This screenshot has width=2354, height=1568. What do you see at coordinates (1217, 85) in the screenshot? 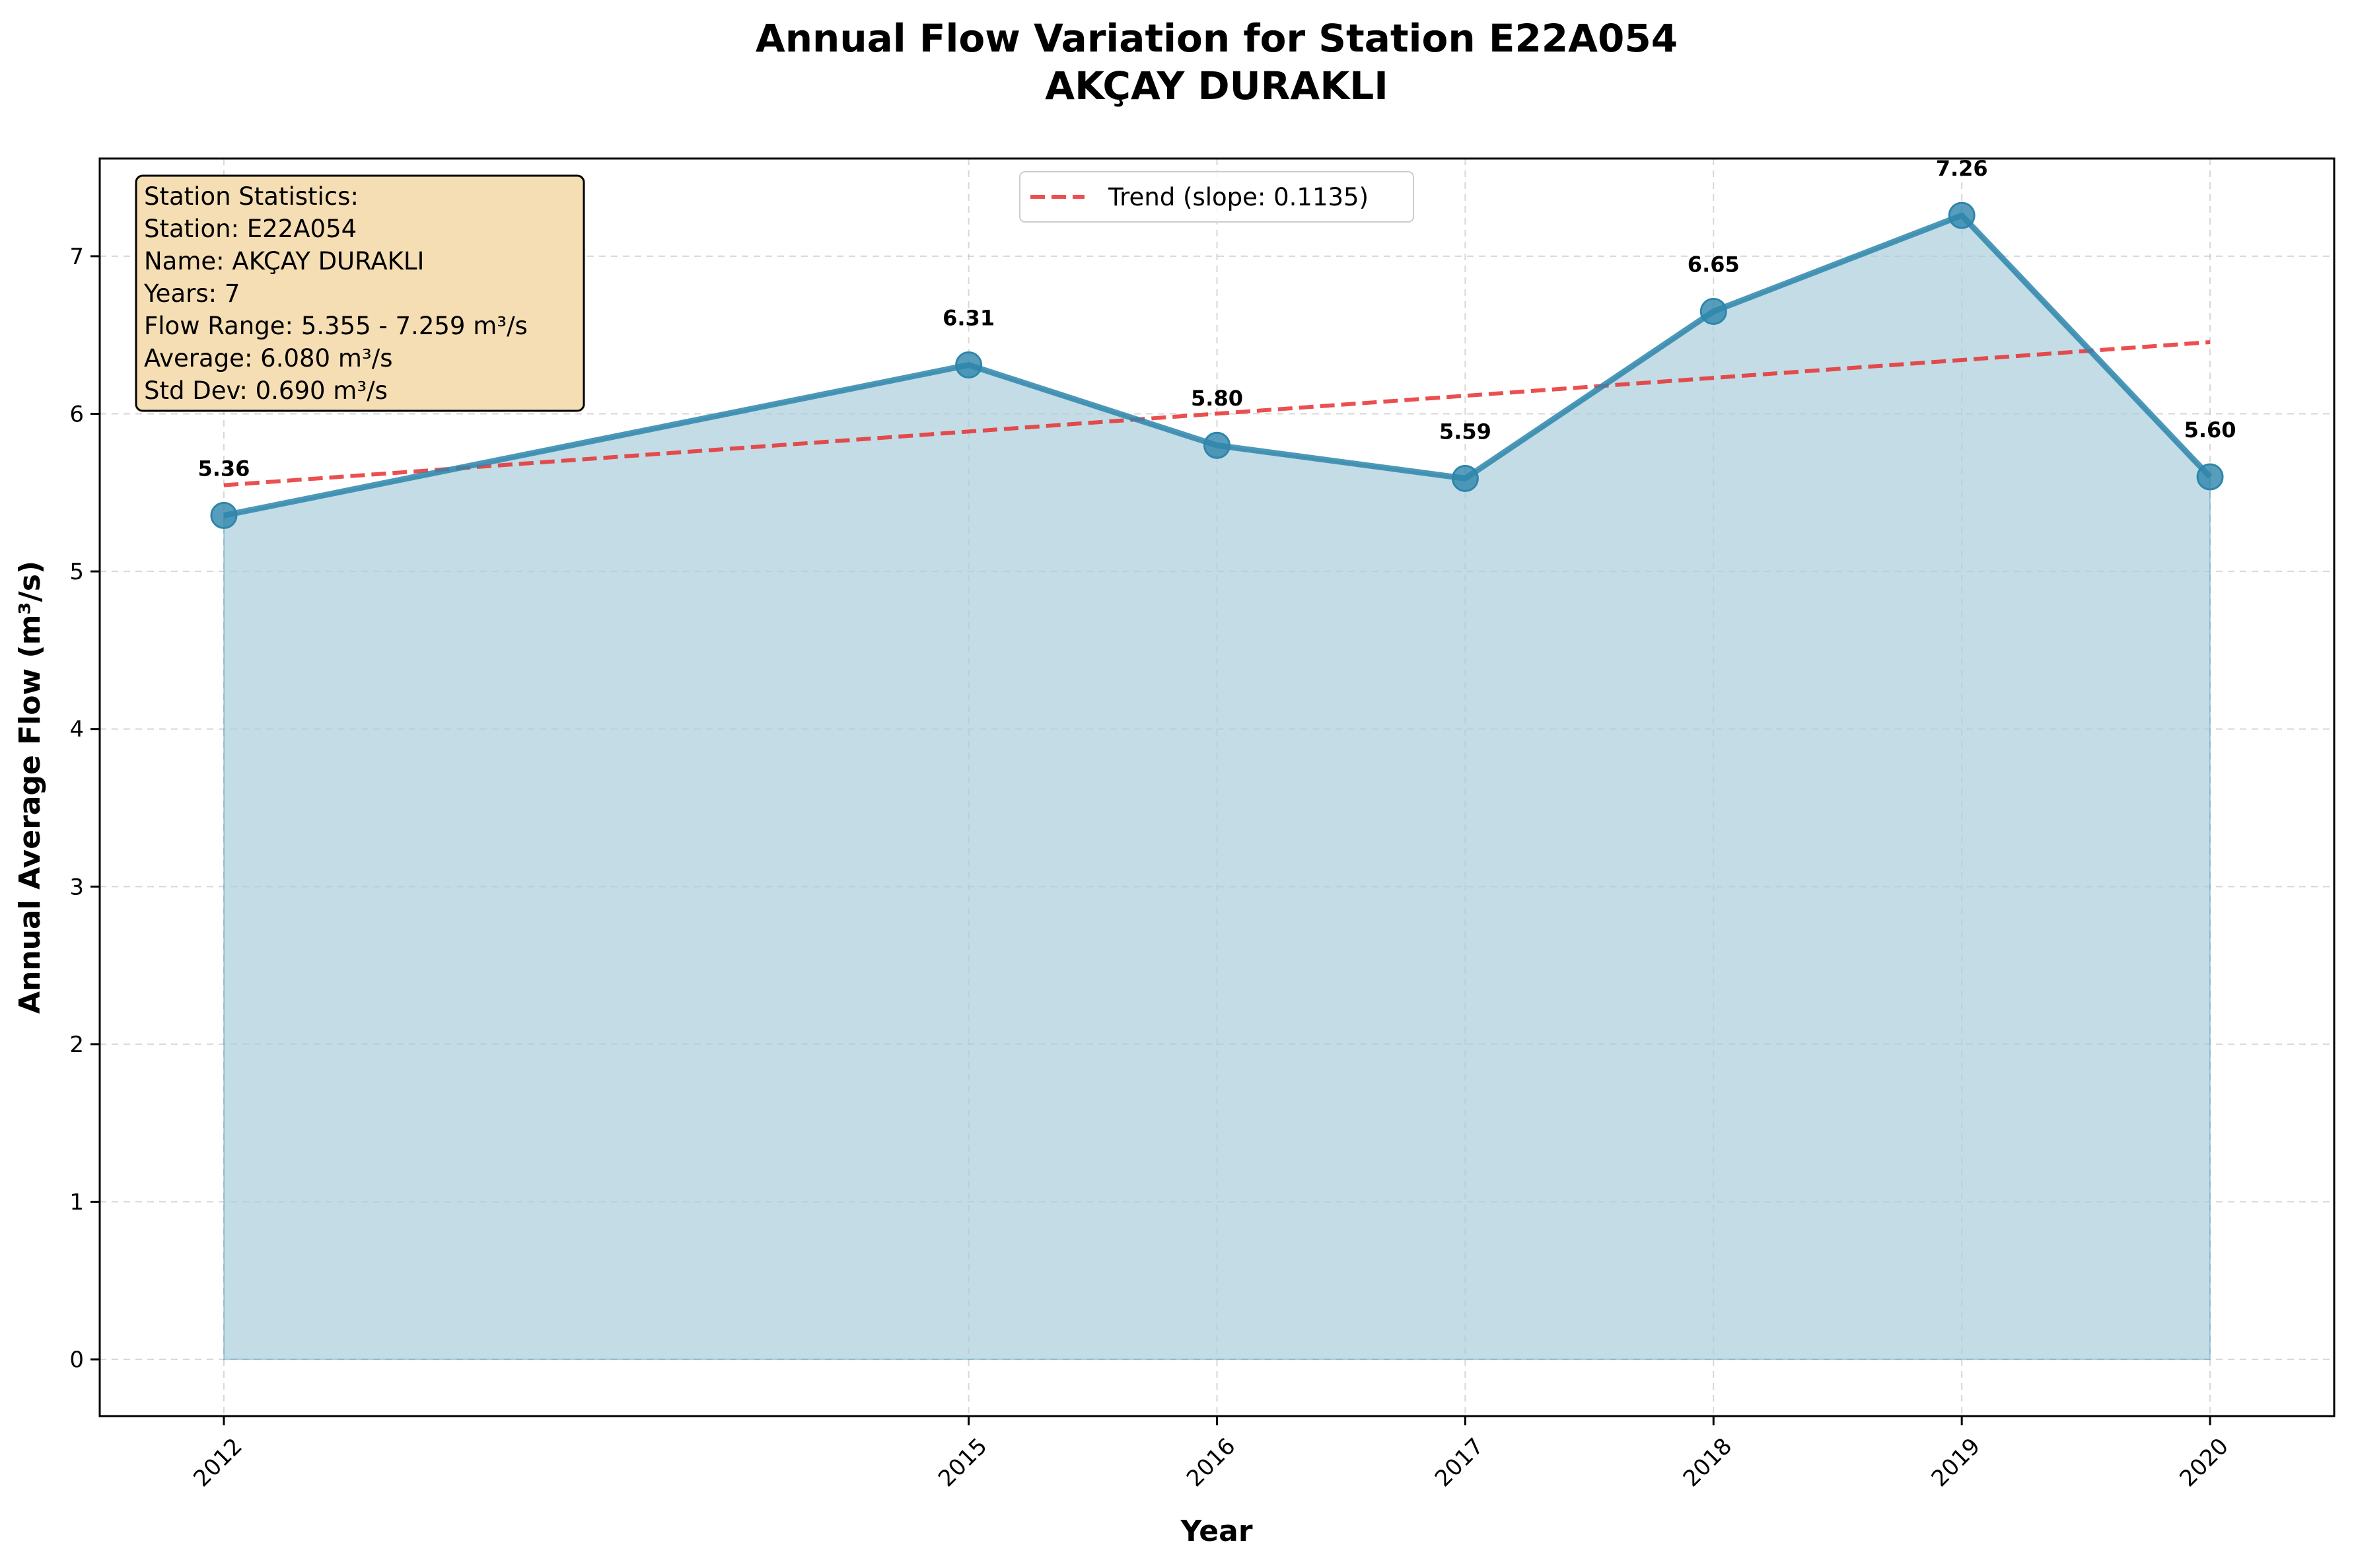
I see `chart-subtitle: AKÇAY DURAKLI` at bounding box center [1217, 85].